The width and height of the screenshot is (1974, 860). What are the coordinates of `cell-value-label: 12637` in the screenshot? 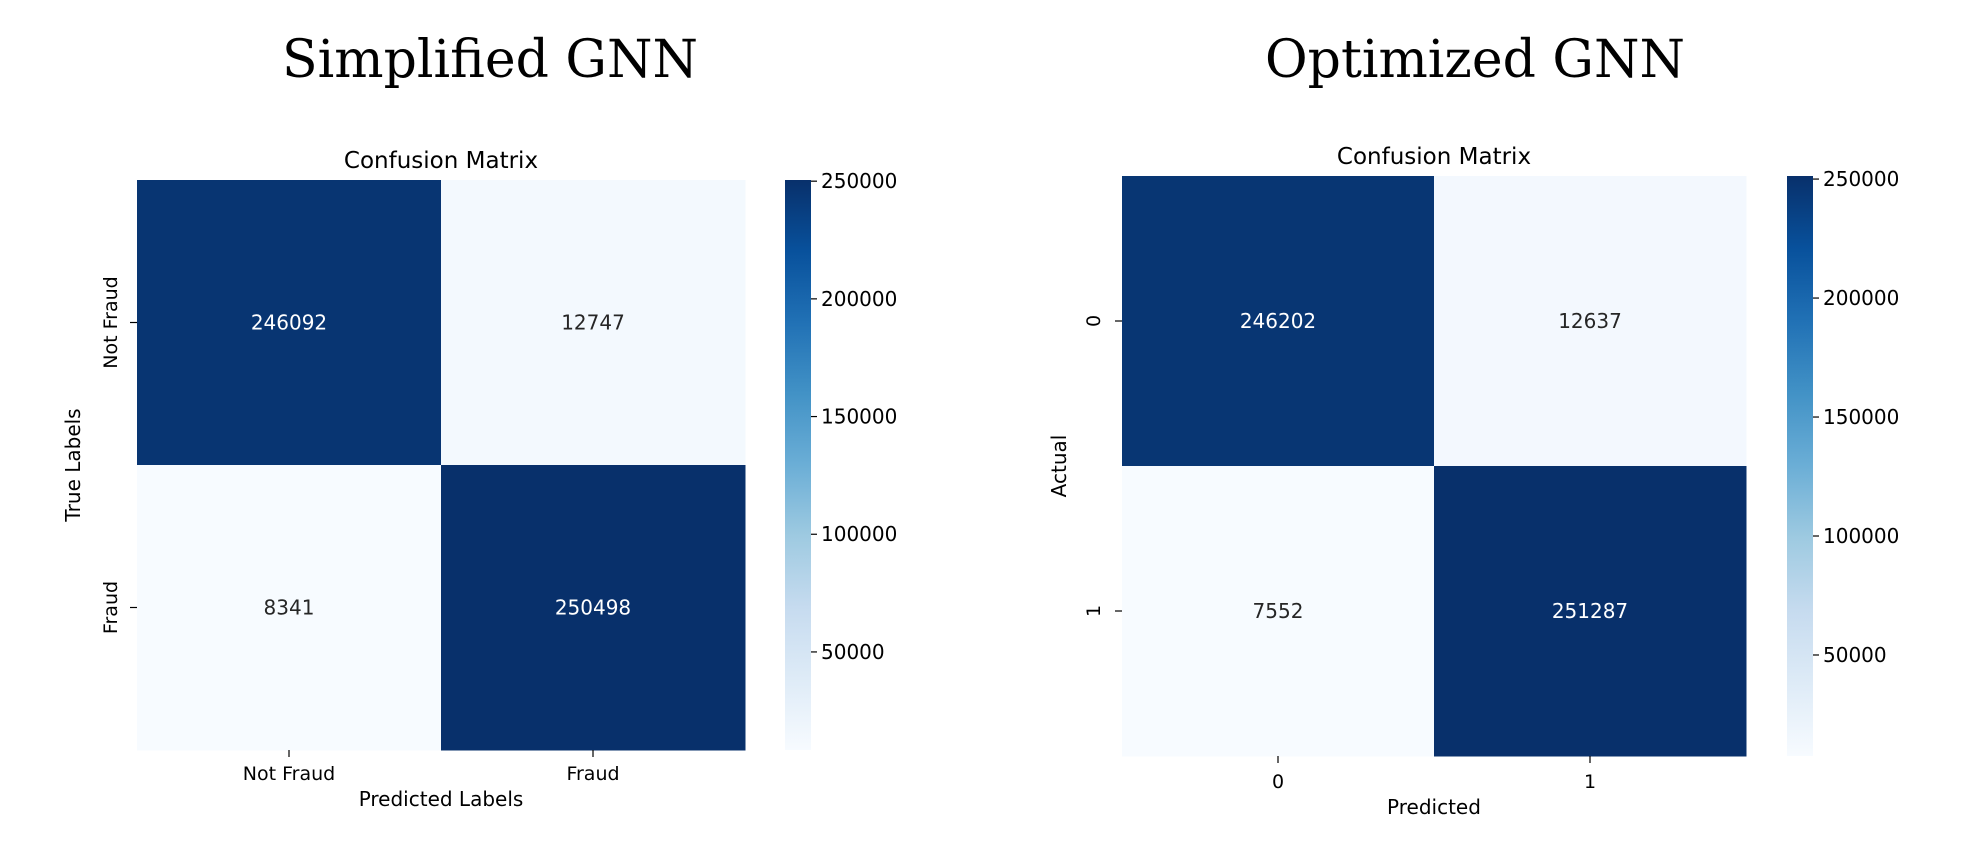 It's located at (1590, 321).